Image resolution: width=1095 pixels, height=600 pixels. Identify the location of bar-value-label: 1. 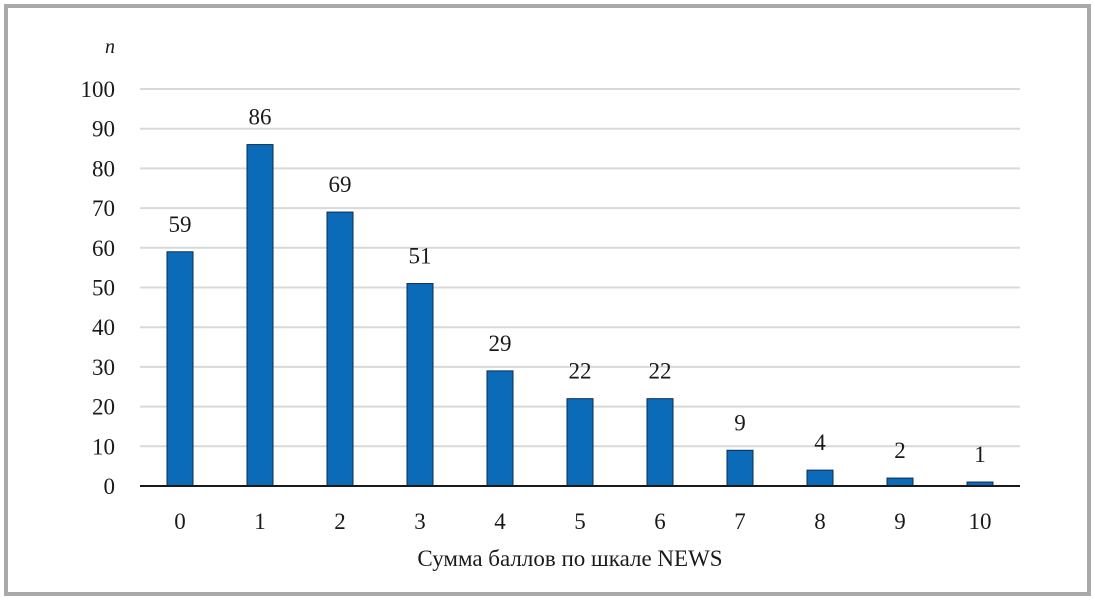
(980, 454).